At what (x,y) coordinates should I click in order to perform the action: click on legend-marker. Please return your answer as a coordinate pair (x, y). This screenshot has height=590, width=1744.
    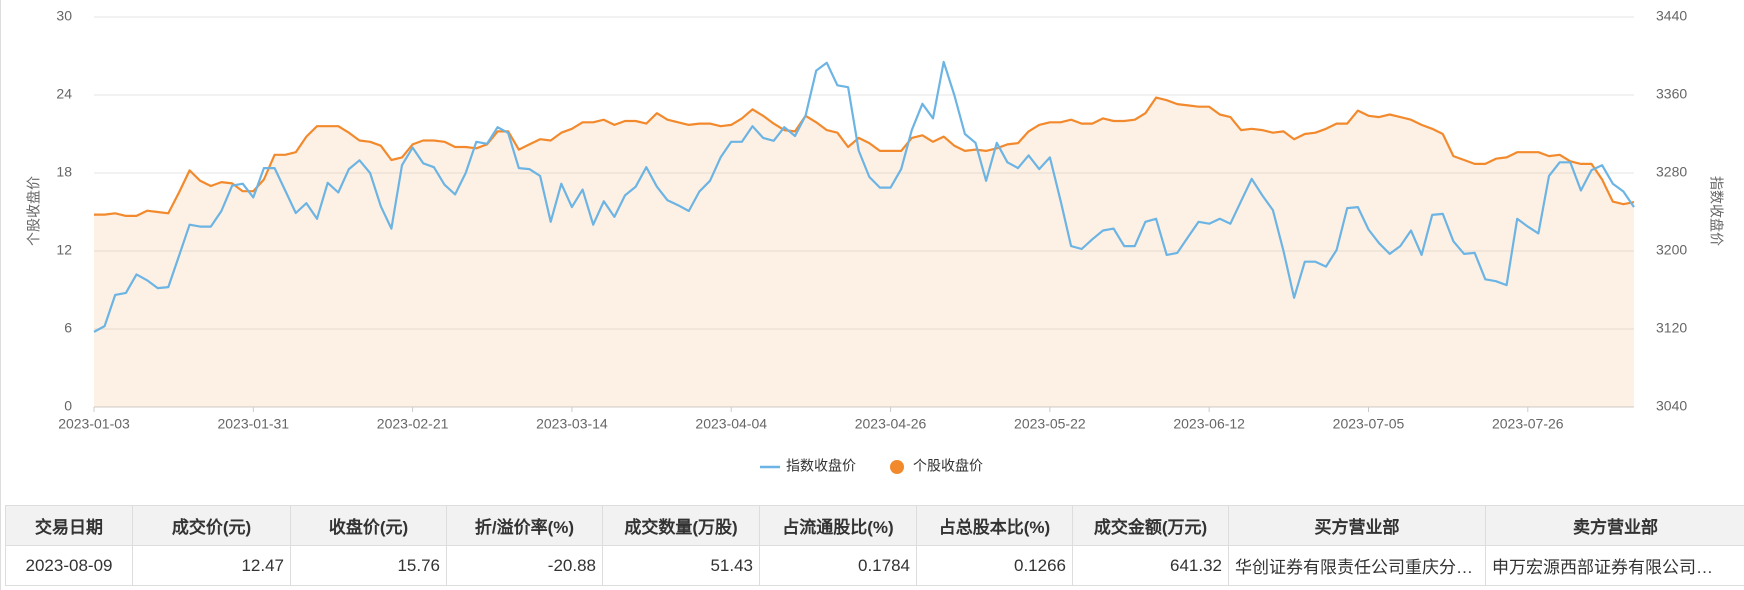
    Looking at the image, I should click on (897, 467).